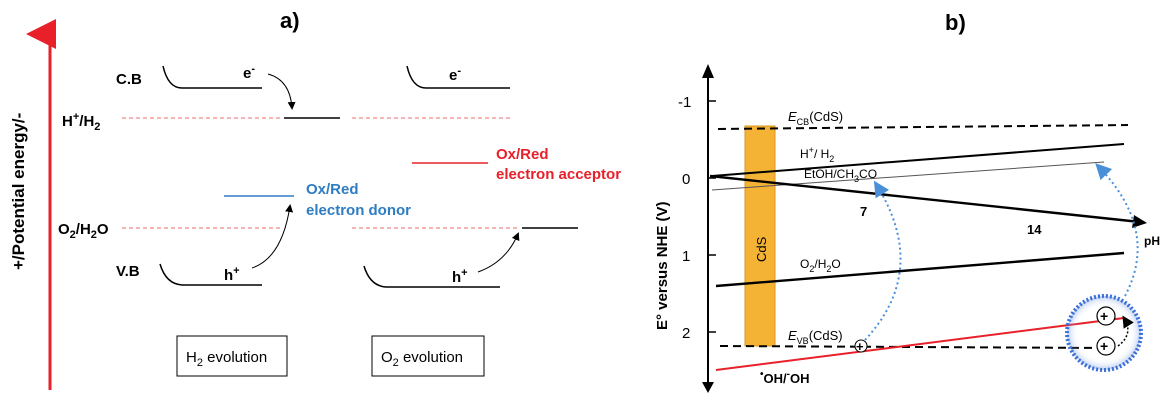  What do you see at coordinates (918, 160) in the screenshot?
I see `h2-potential-line` at bounding box center [918, 160].